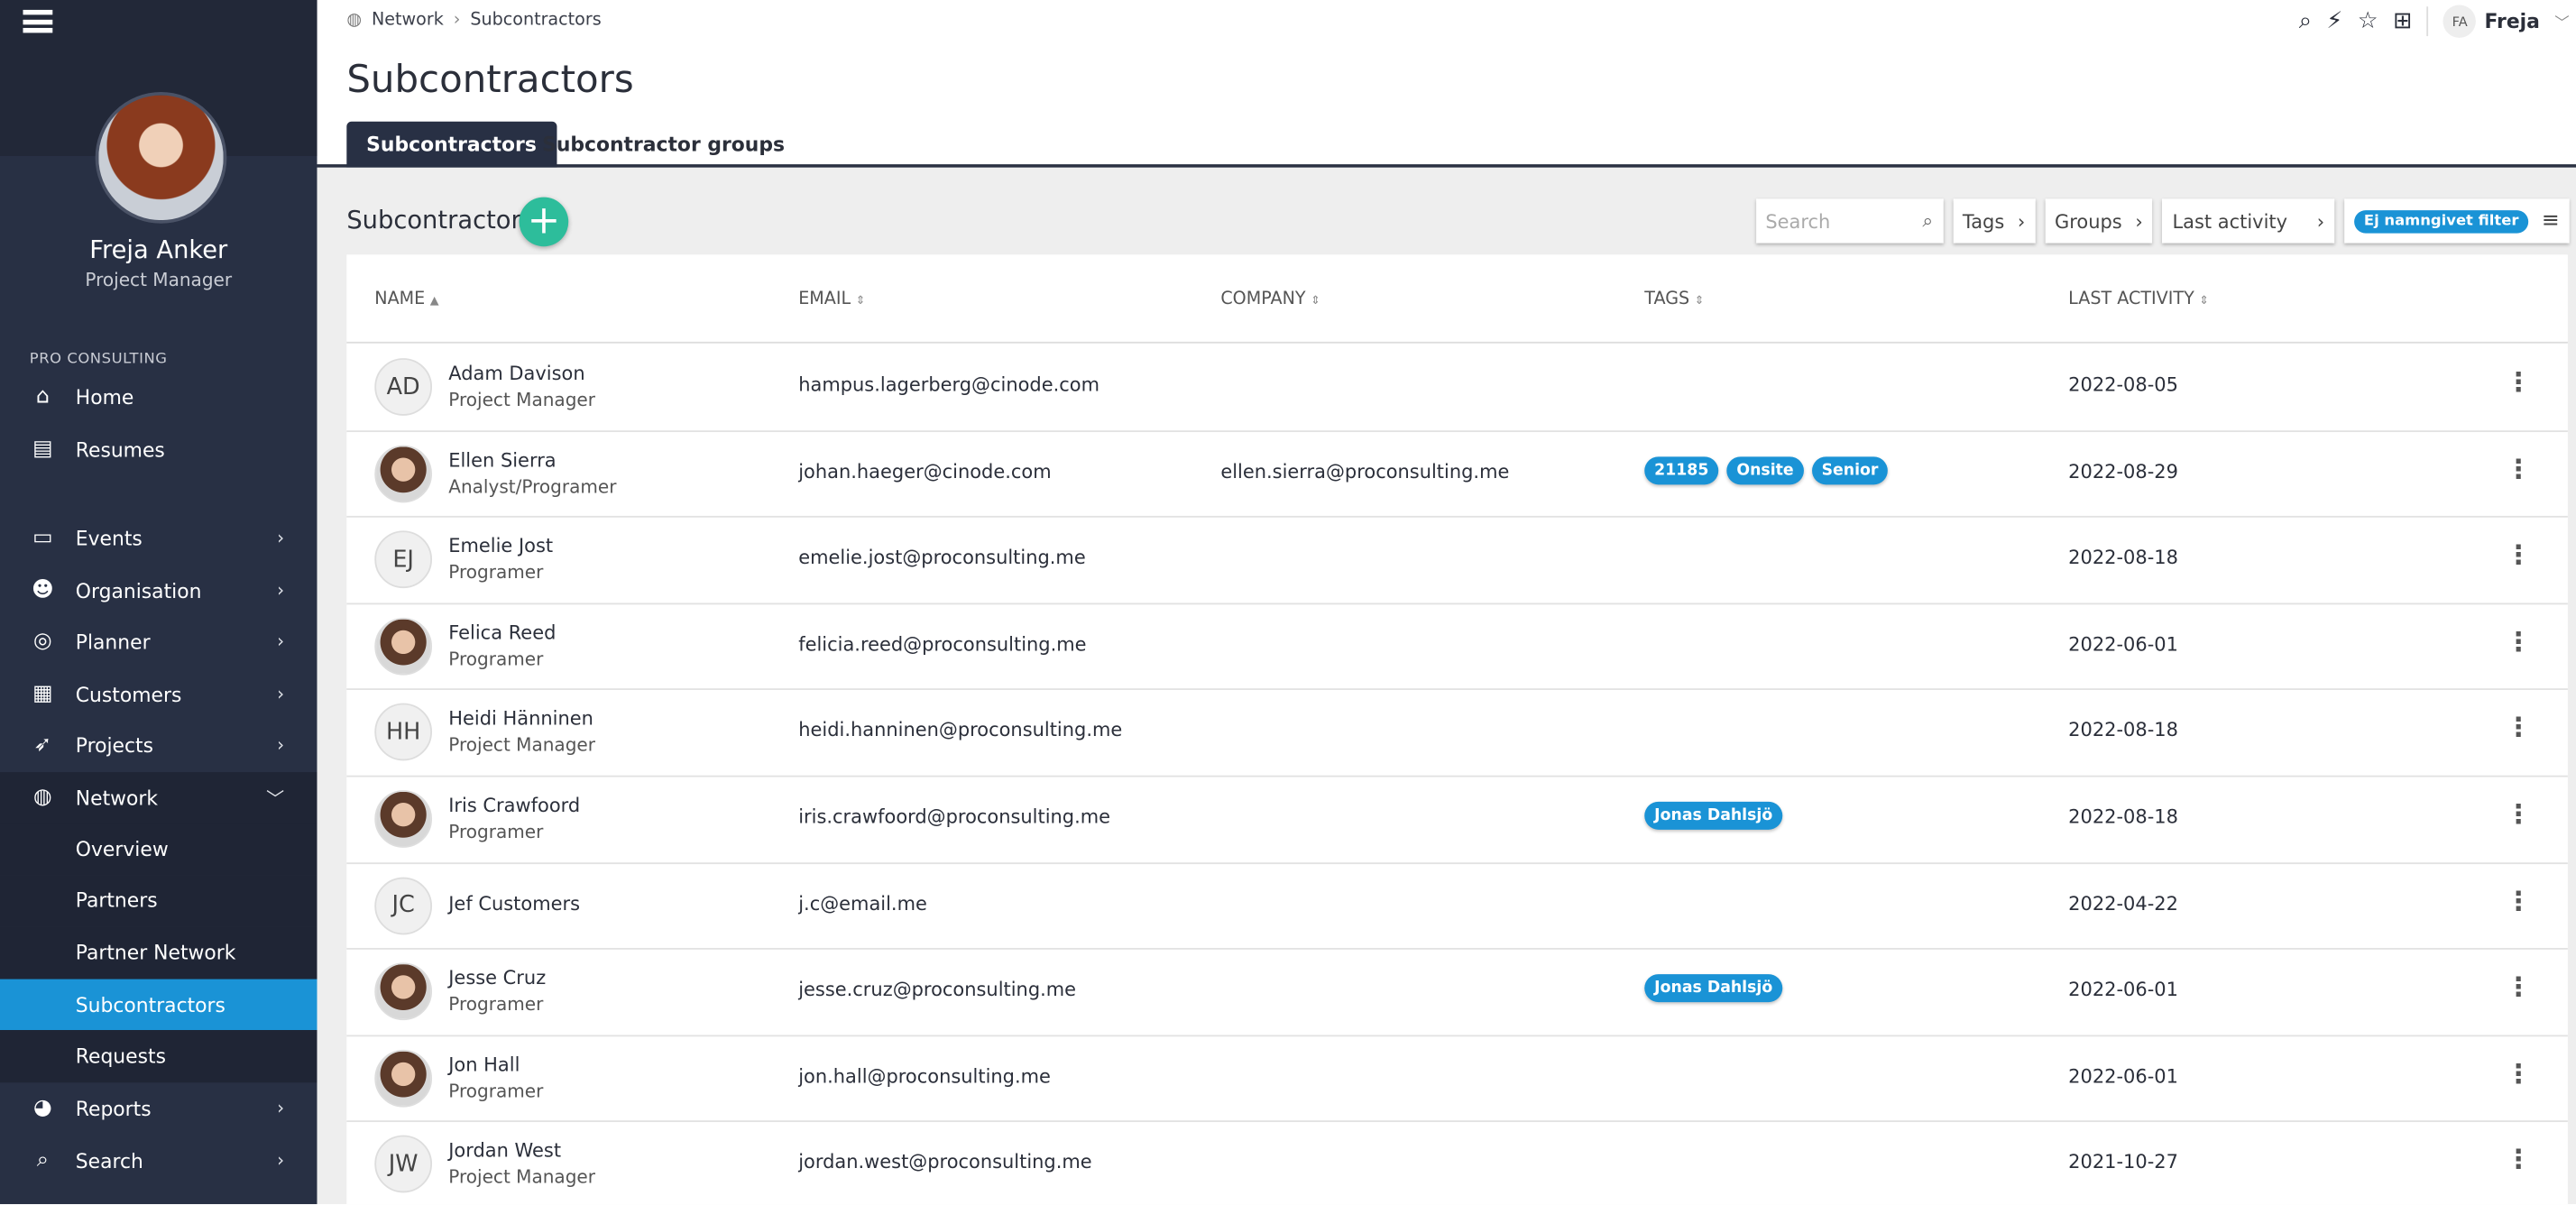 Image resolution: width=2576 pixels, height=1205 pixels. I want to click on sidebar-item-label: Network, so click(117, 798).